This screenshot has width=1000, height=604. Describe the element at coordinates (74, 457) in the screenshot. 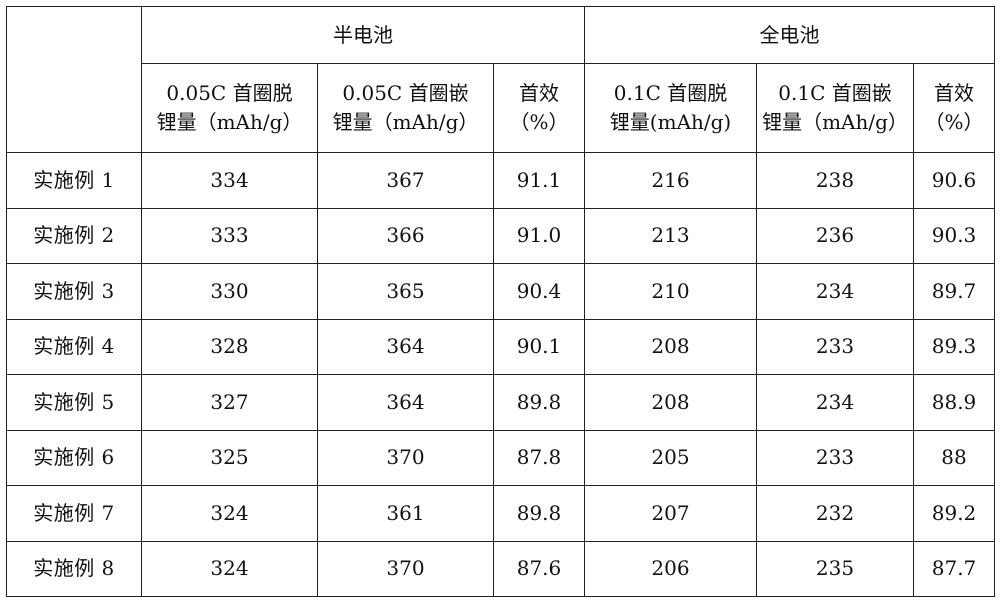

I see `row-label: 实施例 6` at that location.